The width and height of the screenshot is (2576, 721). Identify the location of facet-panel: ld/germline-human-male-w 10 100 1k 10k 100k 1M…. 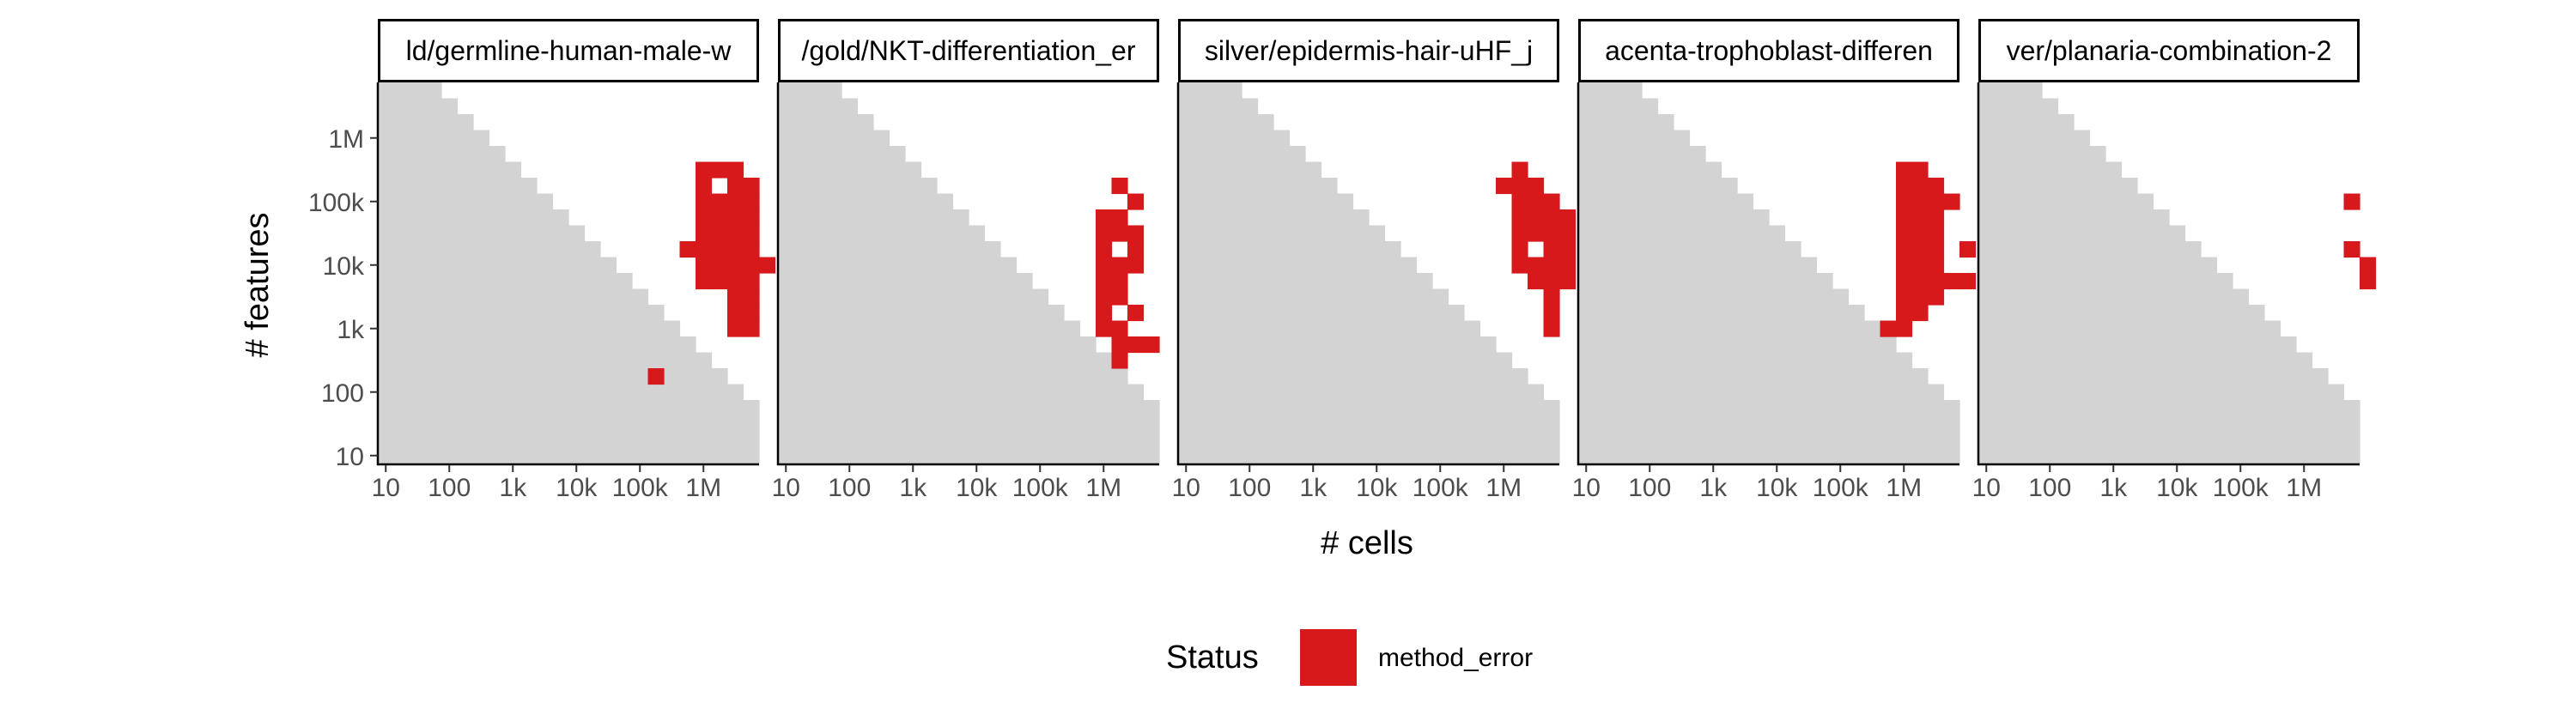
(542, 260).